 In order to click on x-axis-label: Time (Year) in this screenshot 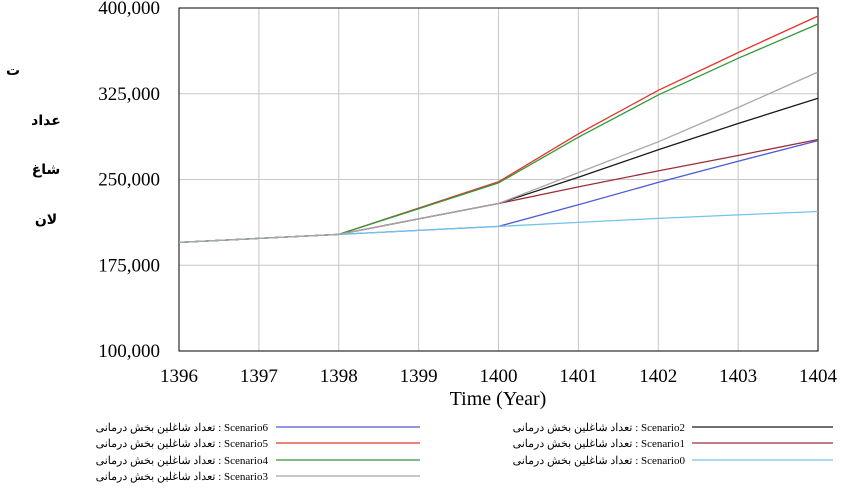, I will do `click(498, 399)`.